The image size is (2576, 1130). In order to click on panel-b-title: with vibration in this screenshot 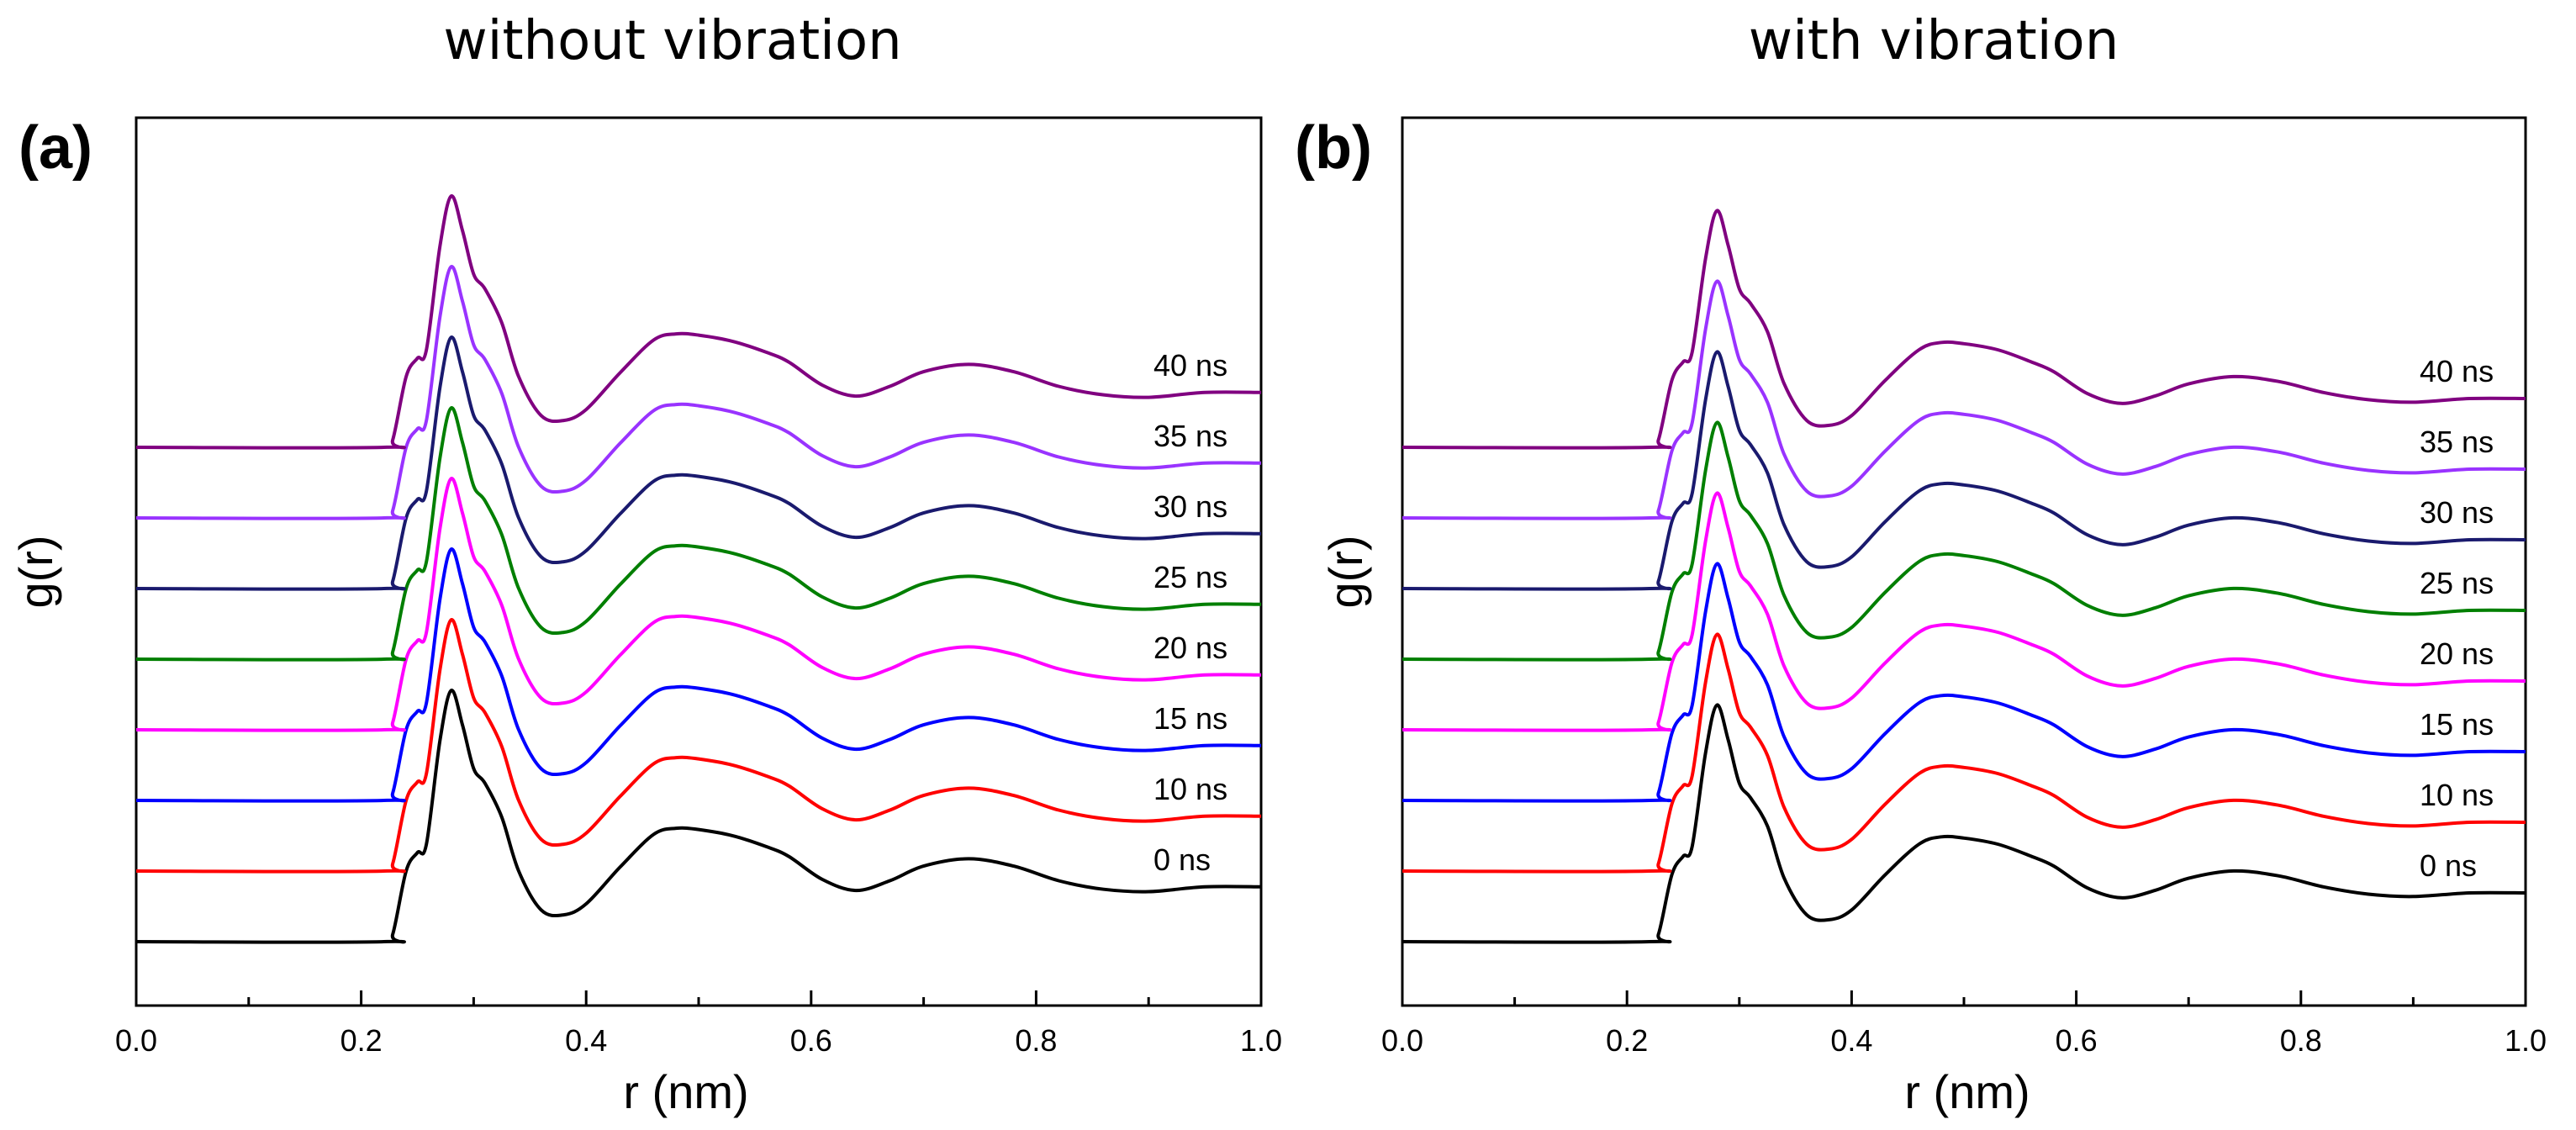, I will do `click(1934, 41)`.